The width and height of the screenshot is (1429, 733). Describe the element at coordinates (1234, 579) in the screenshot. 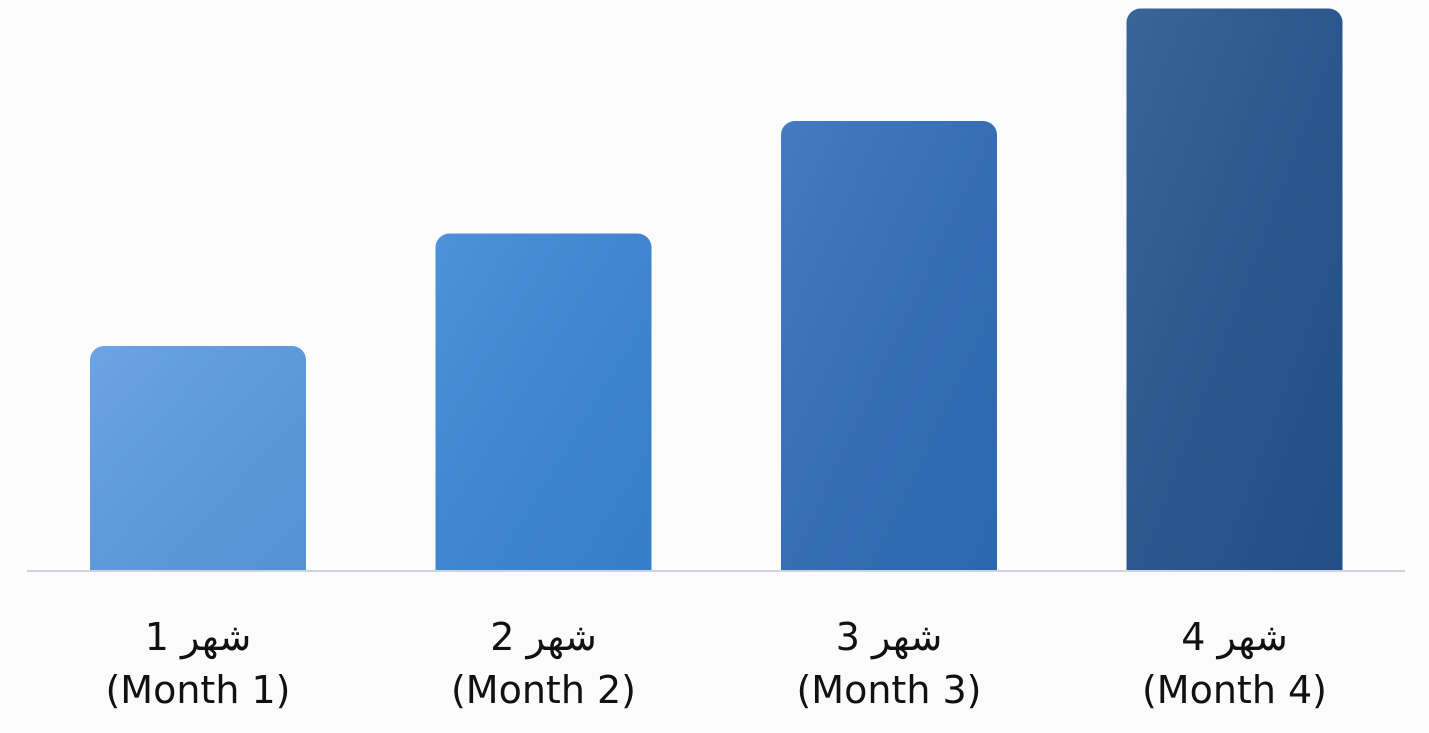

I see `bar-4-base-mask` at that location.